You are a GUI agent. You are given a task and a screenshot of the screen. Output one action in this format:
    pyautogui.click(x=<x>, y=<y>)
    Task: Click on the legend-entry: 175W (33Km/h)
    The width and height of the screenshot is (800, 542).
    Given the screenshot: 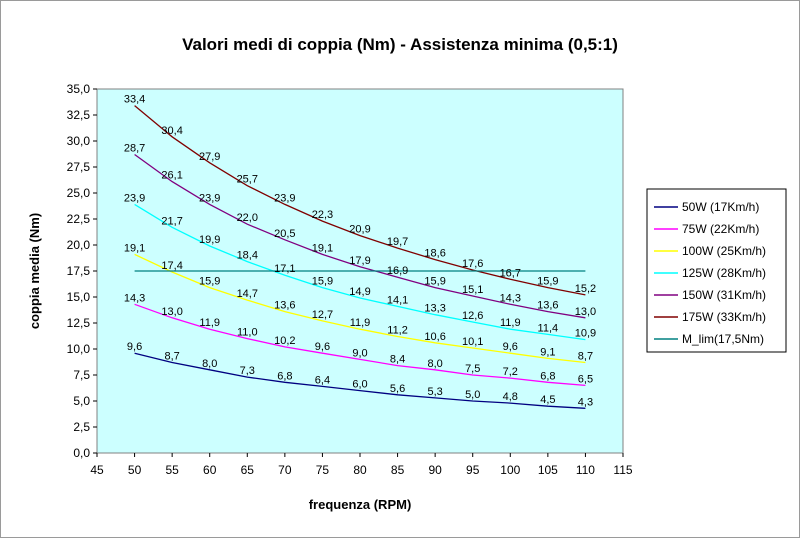 What is the action you would take?
    pyautogui.click(x=724, y=317)
    